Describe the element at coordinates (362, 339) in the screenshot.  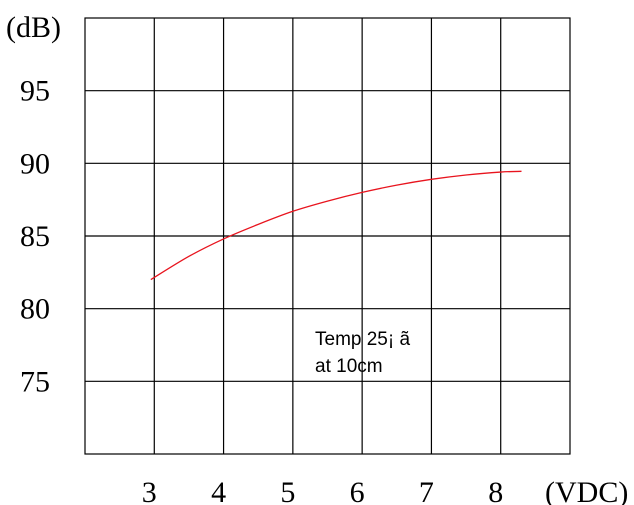
I see `annotation-temp: Temp 25¡ ã` at that location.